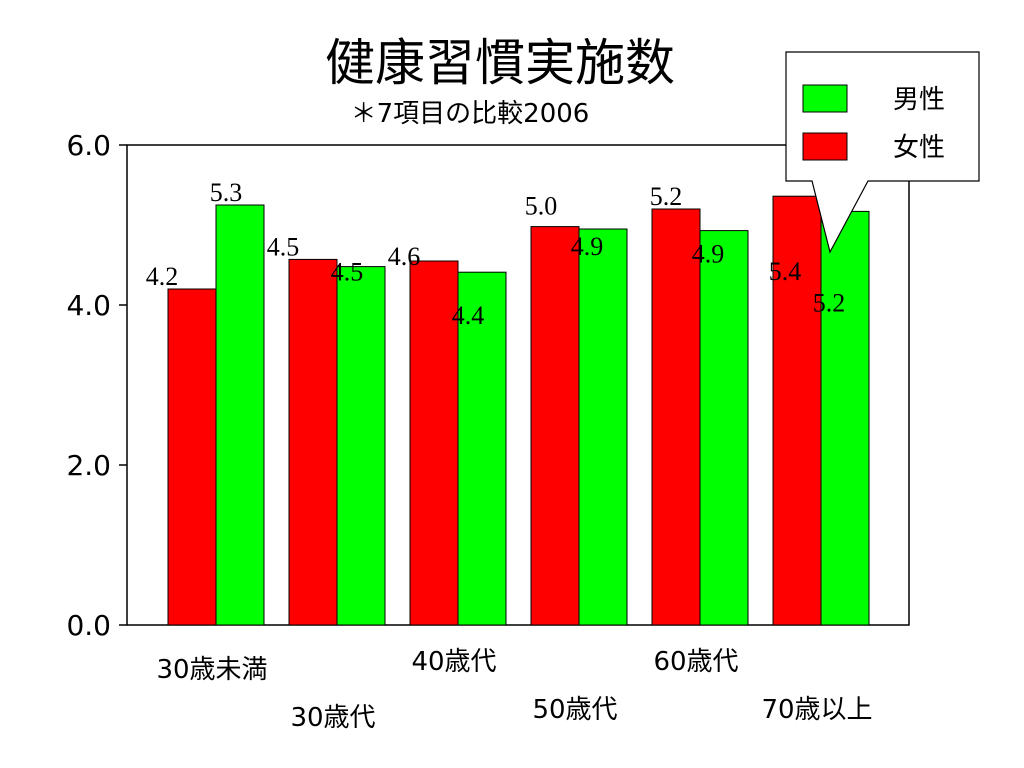  What do you see at coordinates (829, 302) in the screenshot?
I see `value-label-male-5: 5.2` at bounding box center [829, 302].